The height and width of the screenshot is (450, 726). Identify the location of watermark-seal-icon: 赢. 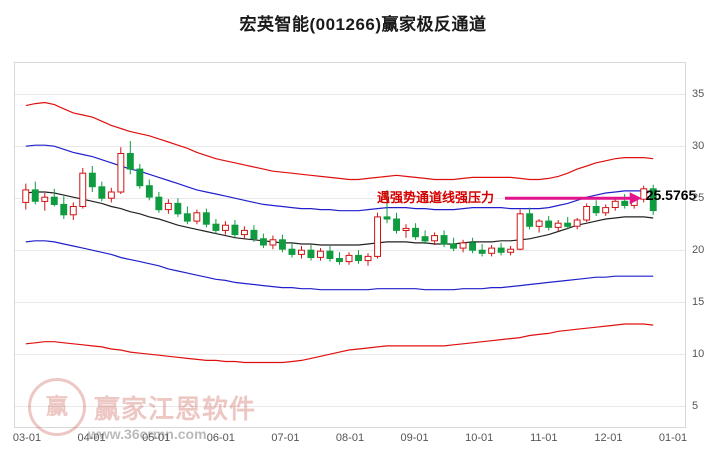
(57, 407).